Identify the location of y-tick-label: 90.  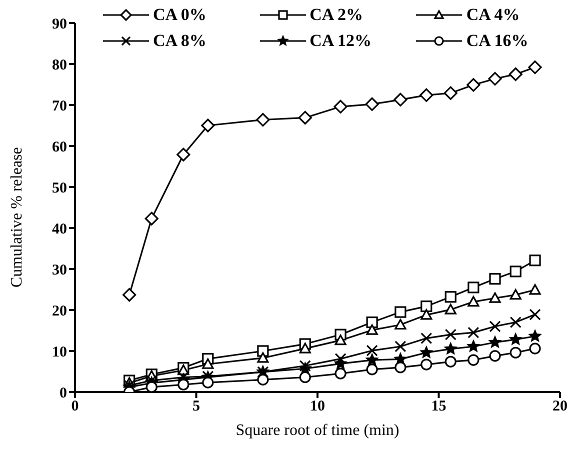
(59, 24).